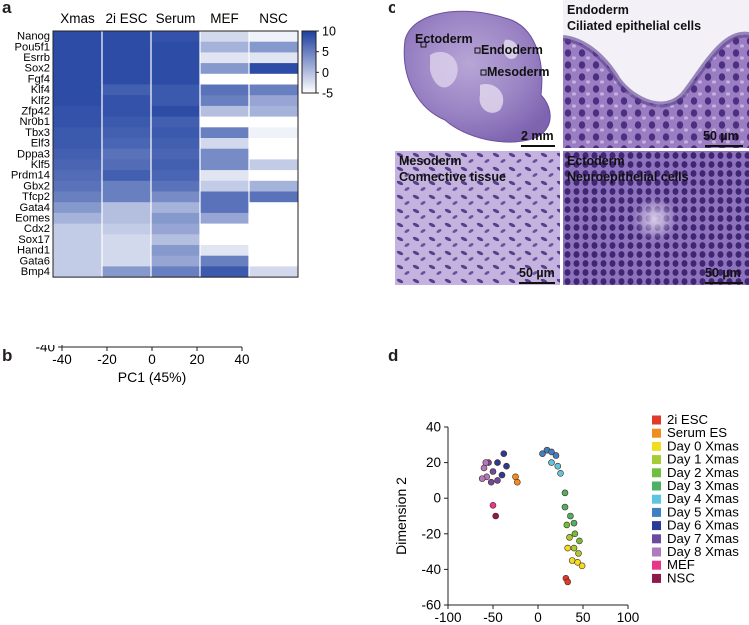  I want to click on heatmap-row-label: Esrrb, so click(36, 58).